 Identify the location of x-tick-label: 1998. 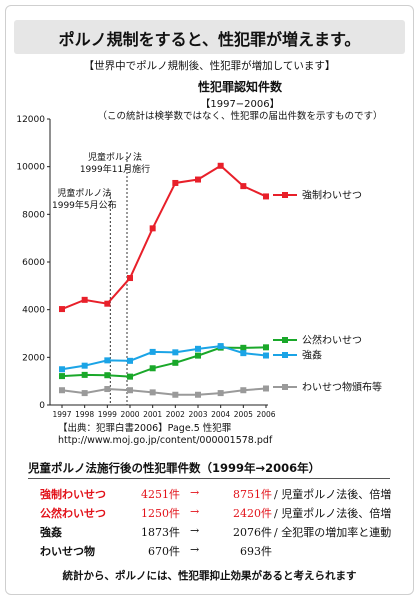
(84, 414).